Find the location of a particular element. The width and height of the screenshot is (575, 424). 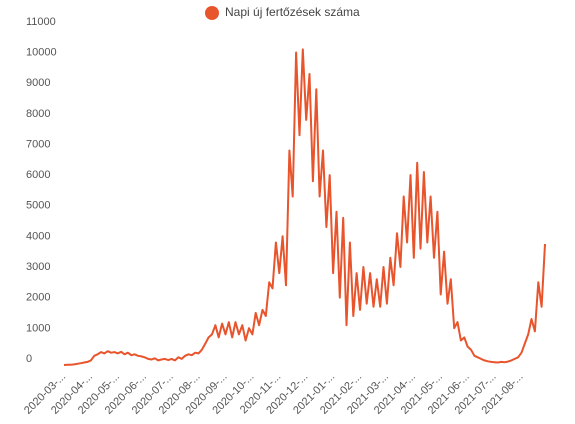

y-tick-label: 6000 is located at coordinates (38, 175).